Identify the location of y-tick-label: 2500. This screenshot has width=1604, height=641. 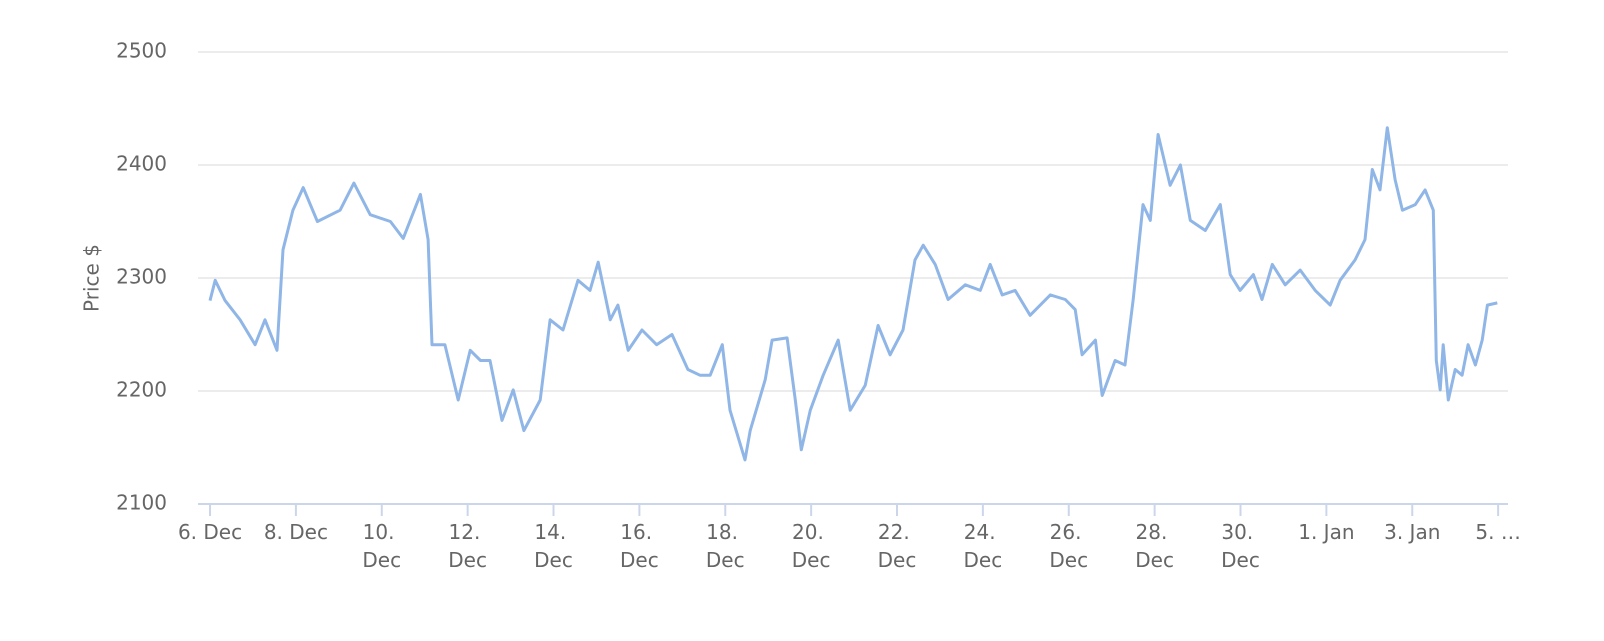
(141, 51).